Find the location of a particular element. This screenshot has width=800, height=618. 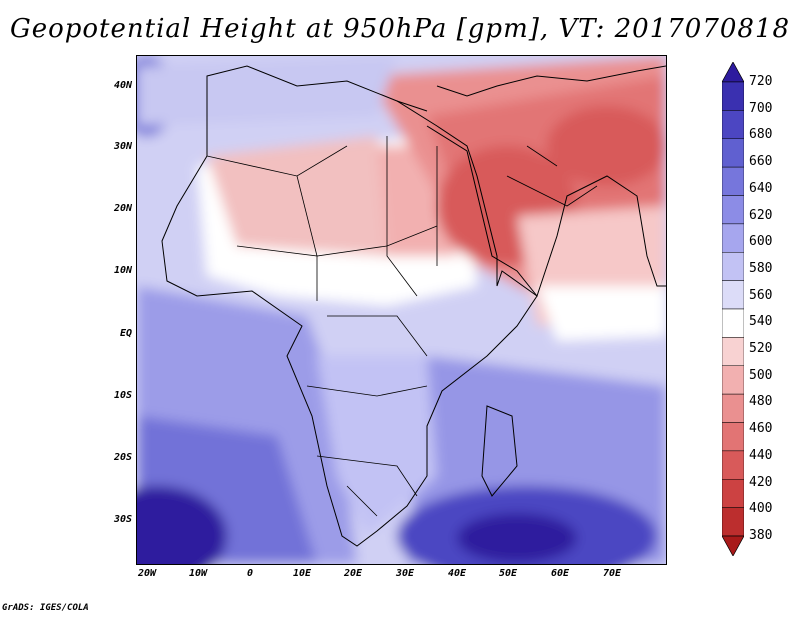

colorbar-label: 440 is located at coordinates (761, 455).